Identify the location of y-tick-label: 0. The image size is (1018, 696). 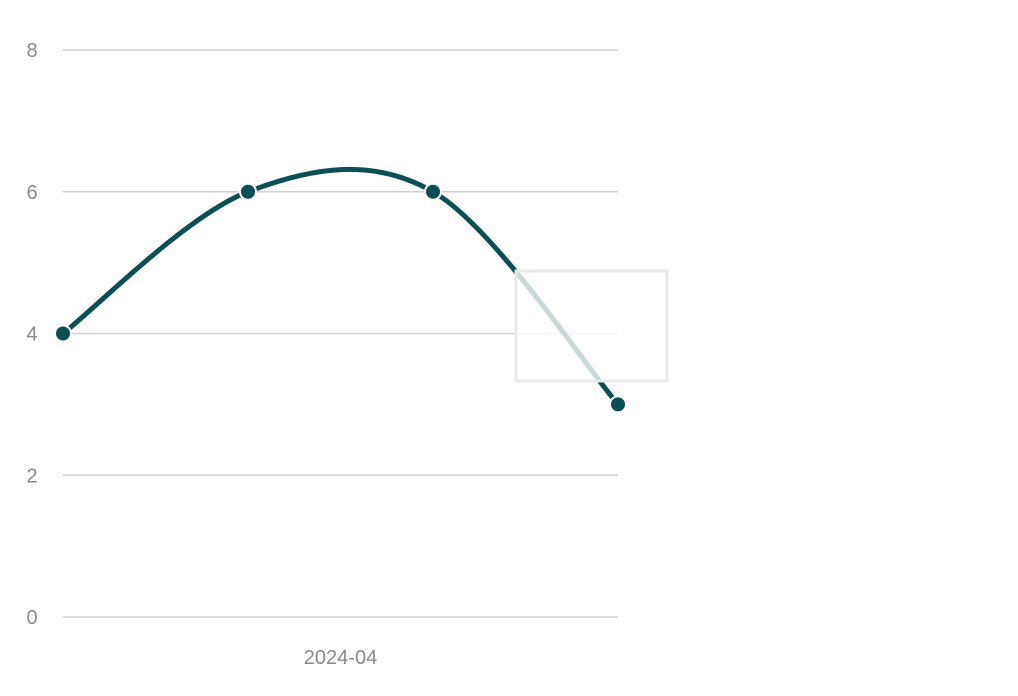
(31, 618).